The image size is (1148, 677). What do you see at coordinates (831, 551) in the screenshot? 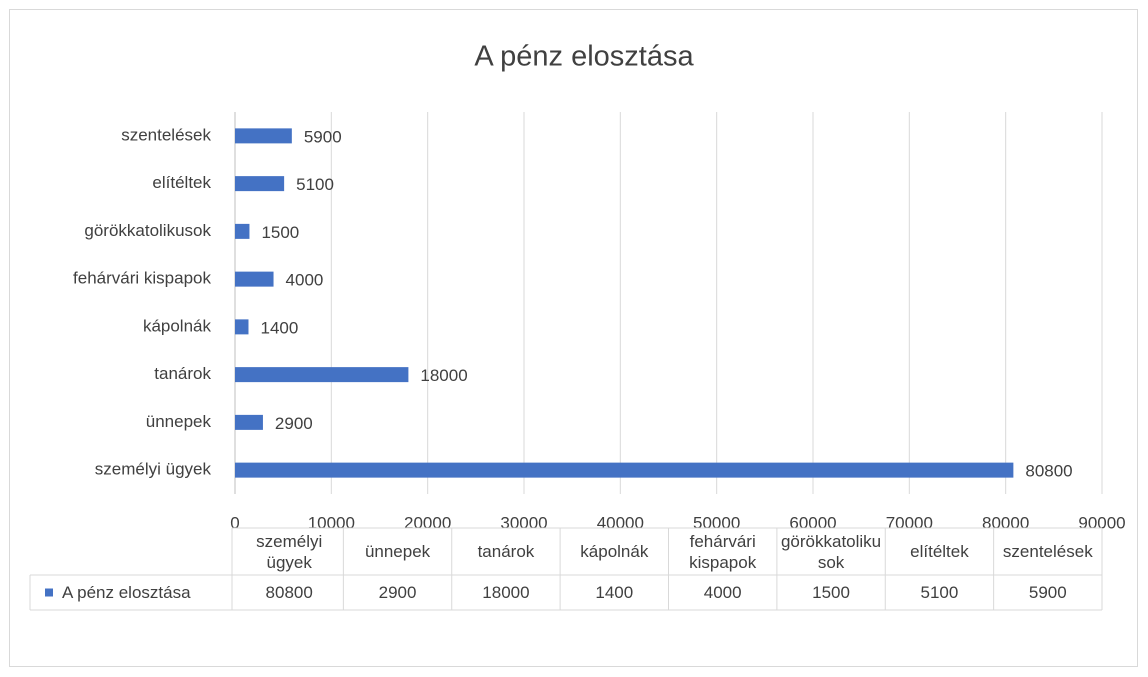
I see `table-header: görökkatolikusok` at bounding box center [831, 551].